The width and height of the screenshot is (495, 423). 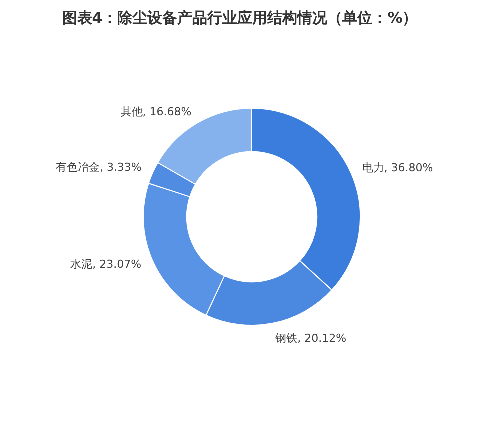 I want to click on slice-label: 电力, 36.80%, so click(x=398, y=167).